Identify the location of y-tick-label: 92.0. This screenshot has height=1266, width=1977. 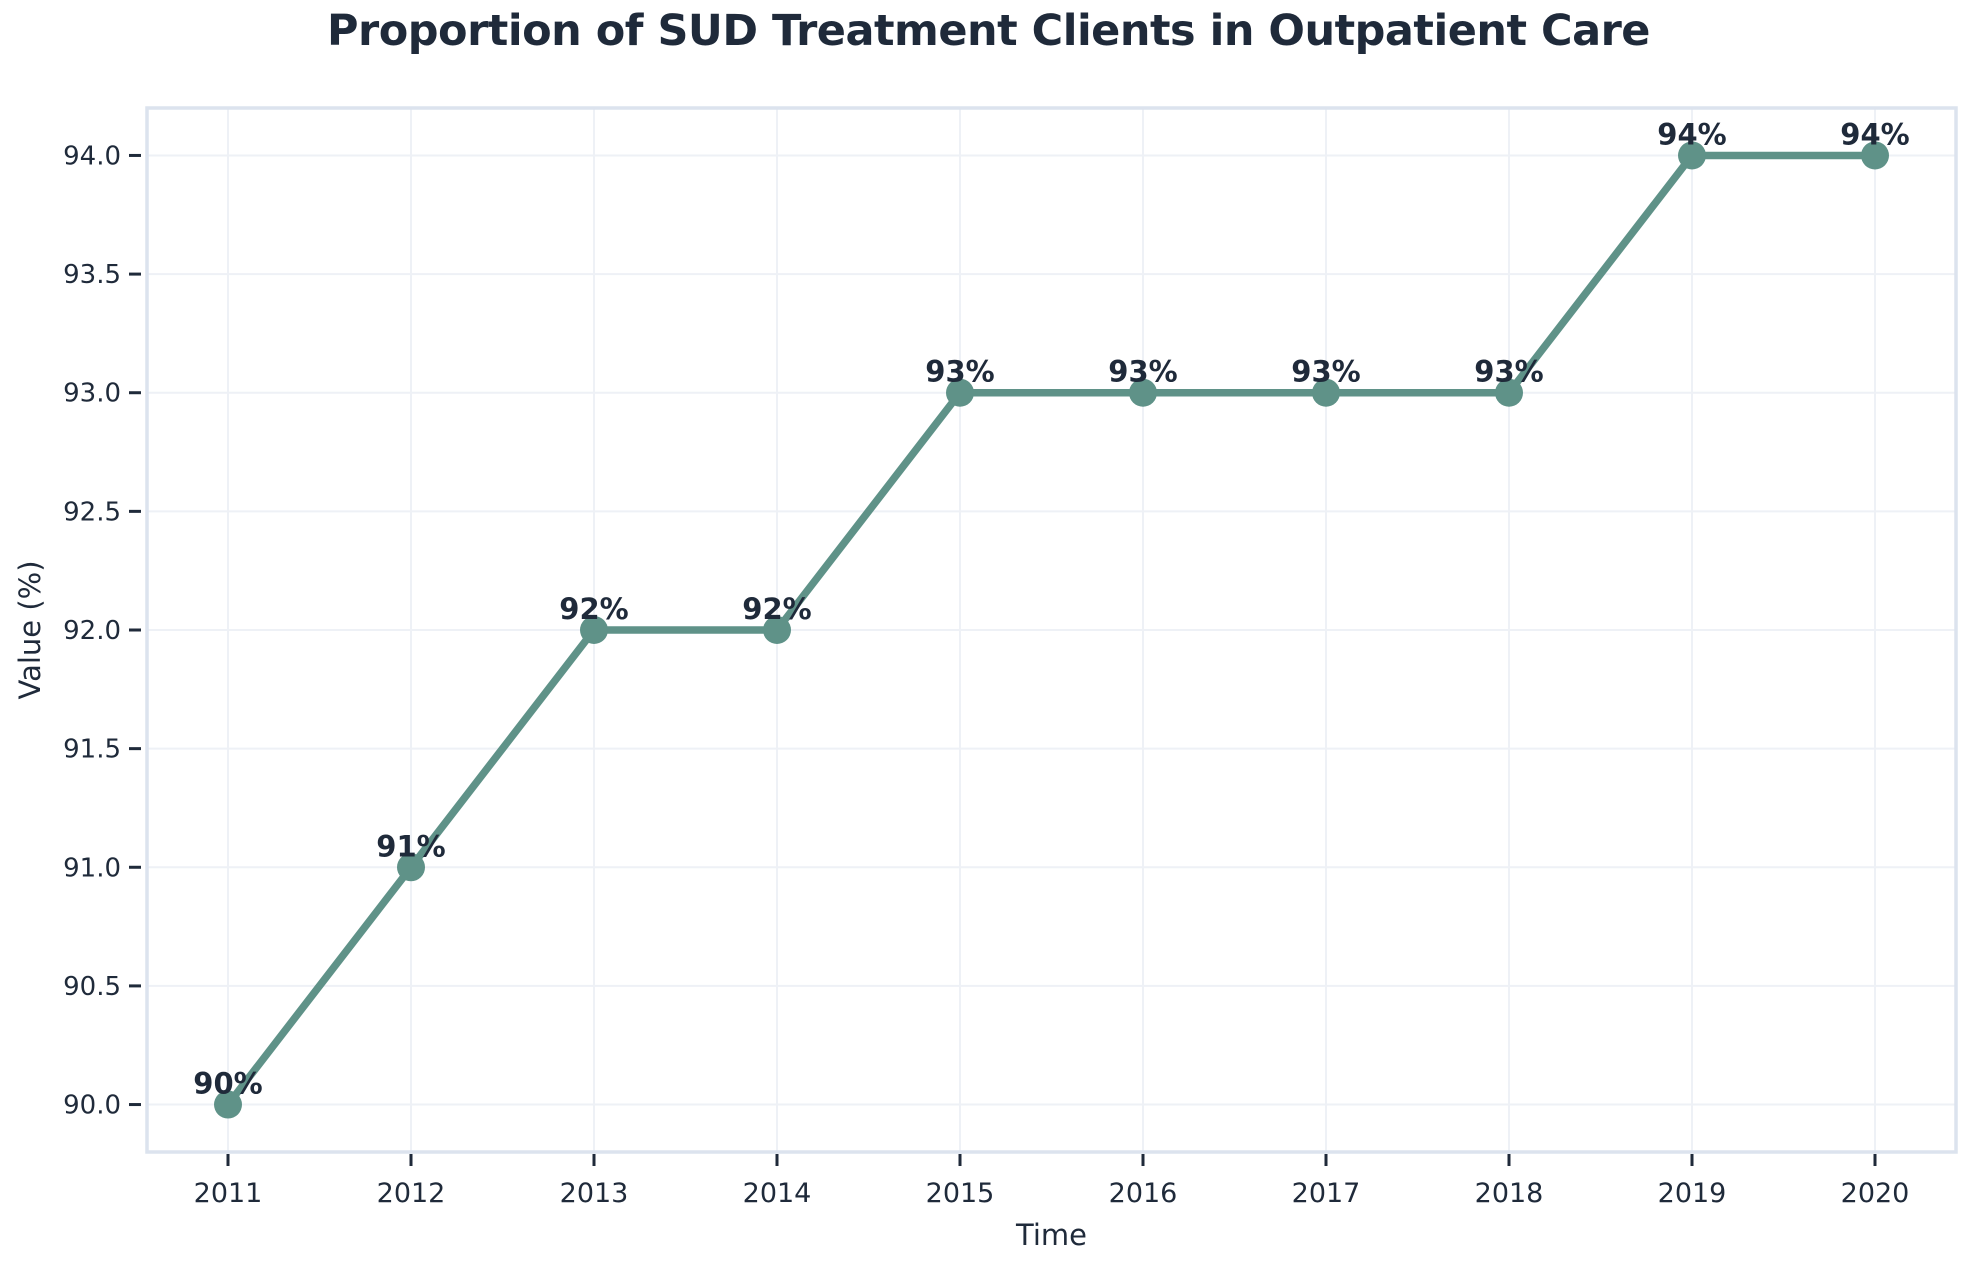
(92, 631).